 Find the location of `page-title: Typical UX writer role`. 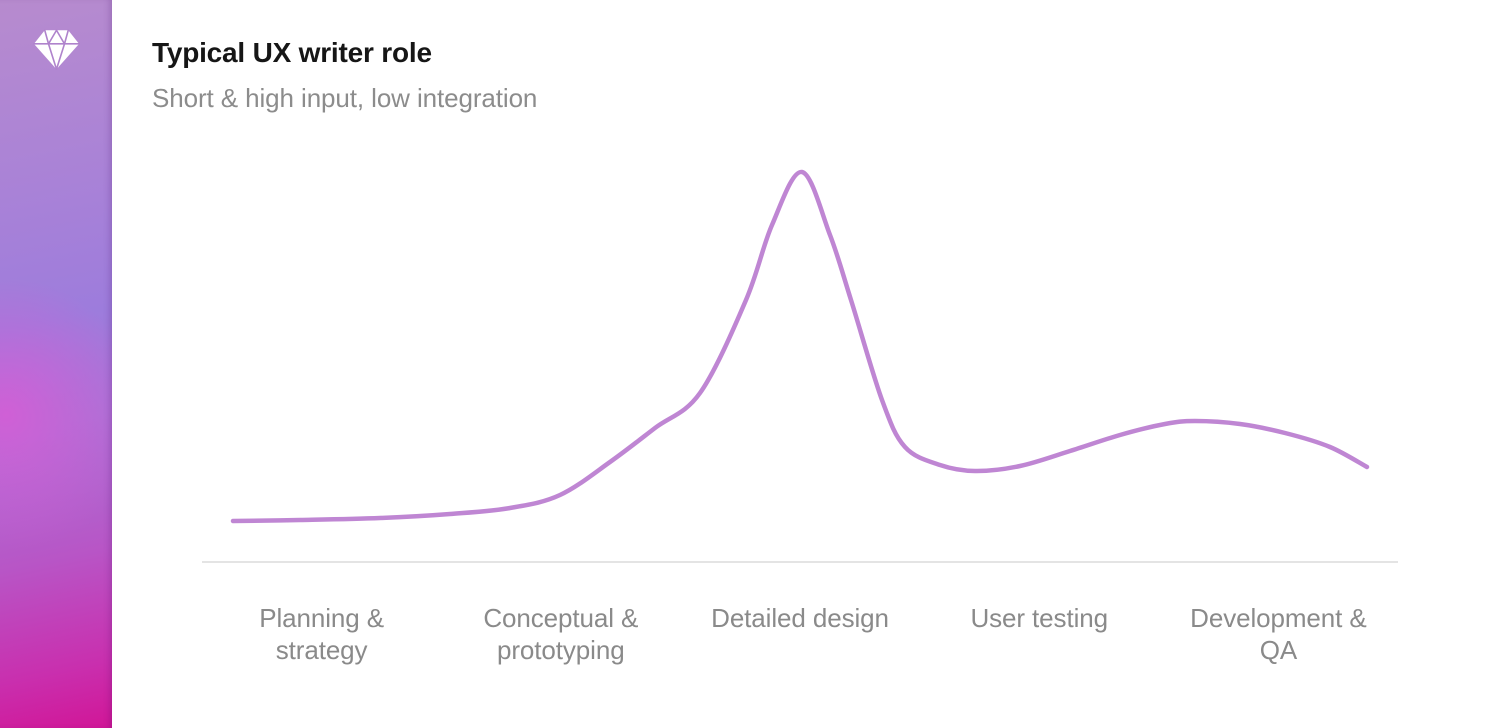

page-title: Typical UX writer role is located at coordinates (292, 52).